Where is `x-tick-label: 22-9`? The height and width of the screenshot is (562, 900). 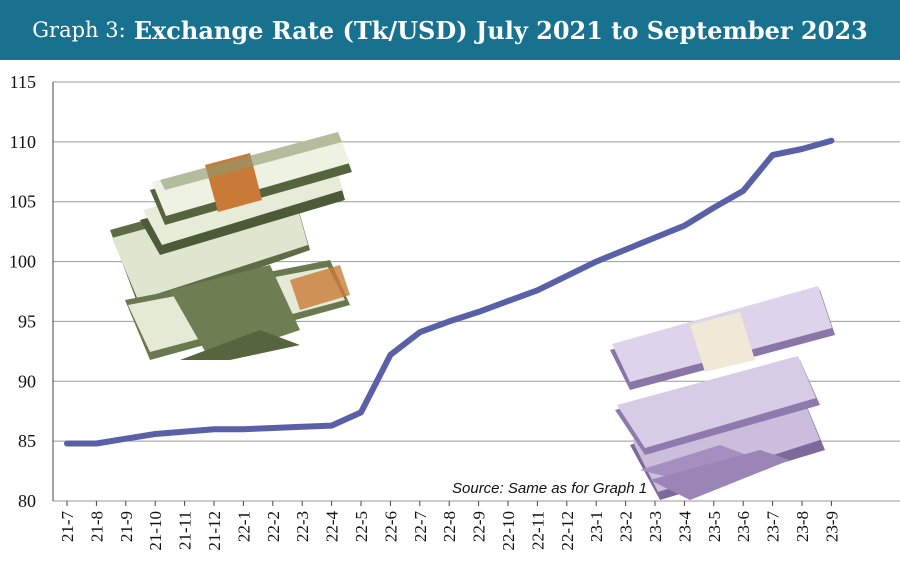 x-tick-label: 22-9 is located at coordinates (479, 526).